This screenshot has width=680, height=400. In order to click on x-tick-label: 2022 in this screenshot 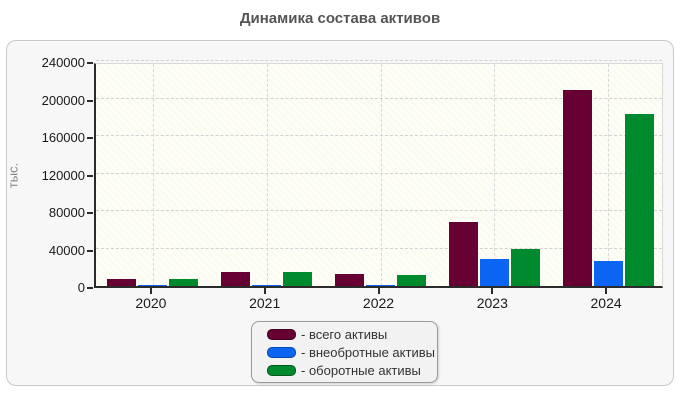, I will do `click(378, 303)`.